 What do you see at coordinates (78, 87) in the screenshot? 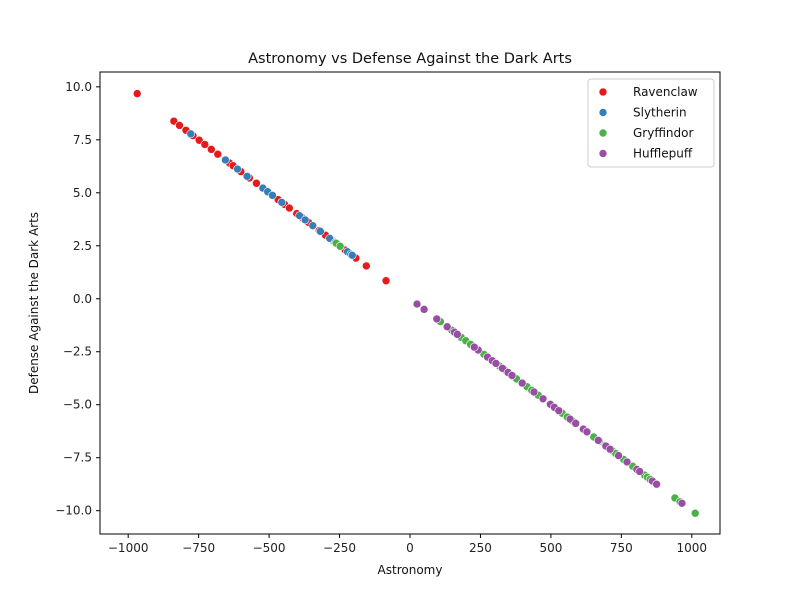
I see `y-tick-label: 10.0` at bounding box center [78, 87].